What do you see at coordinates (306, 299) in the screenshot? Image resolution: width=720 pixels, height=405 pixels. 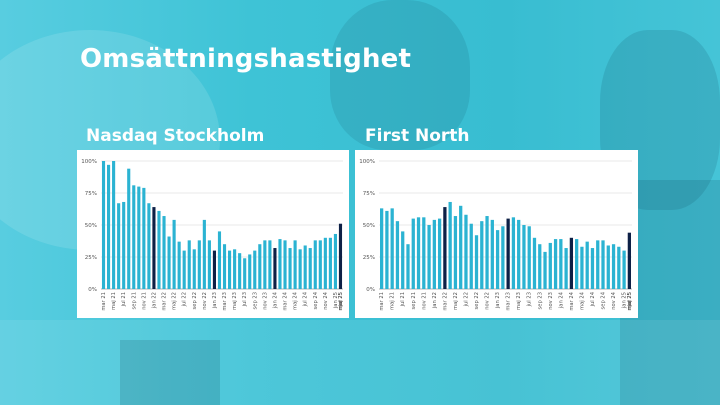 I see `x-tick-label: jul 24` at bounding box center [306, 299].